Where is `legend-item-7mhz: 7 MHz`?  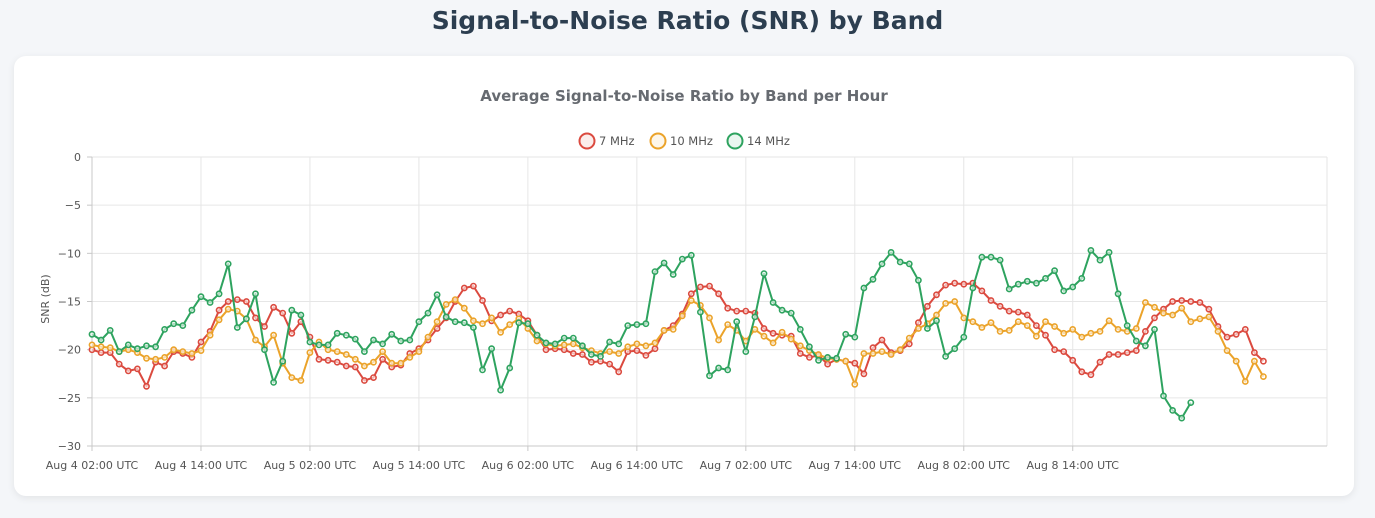
legend-item-7mhz: 7 MHz is located at coordinates (606, 141).